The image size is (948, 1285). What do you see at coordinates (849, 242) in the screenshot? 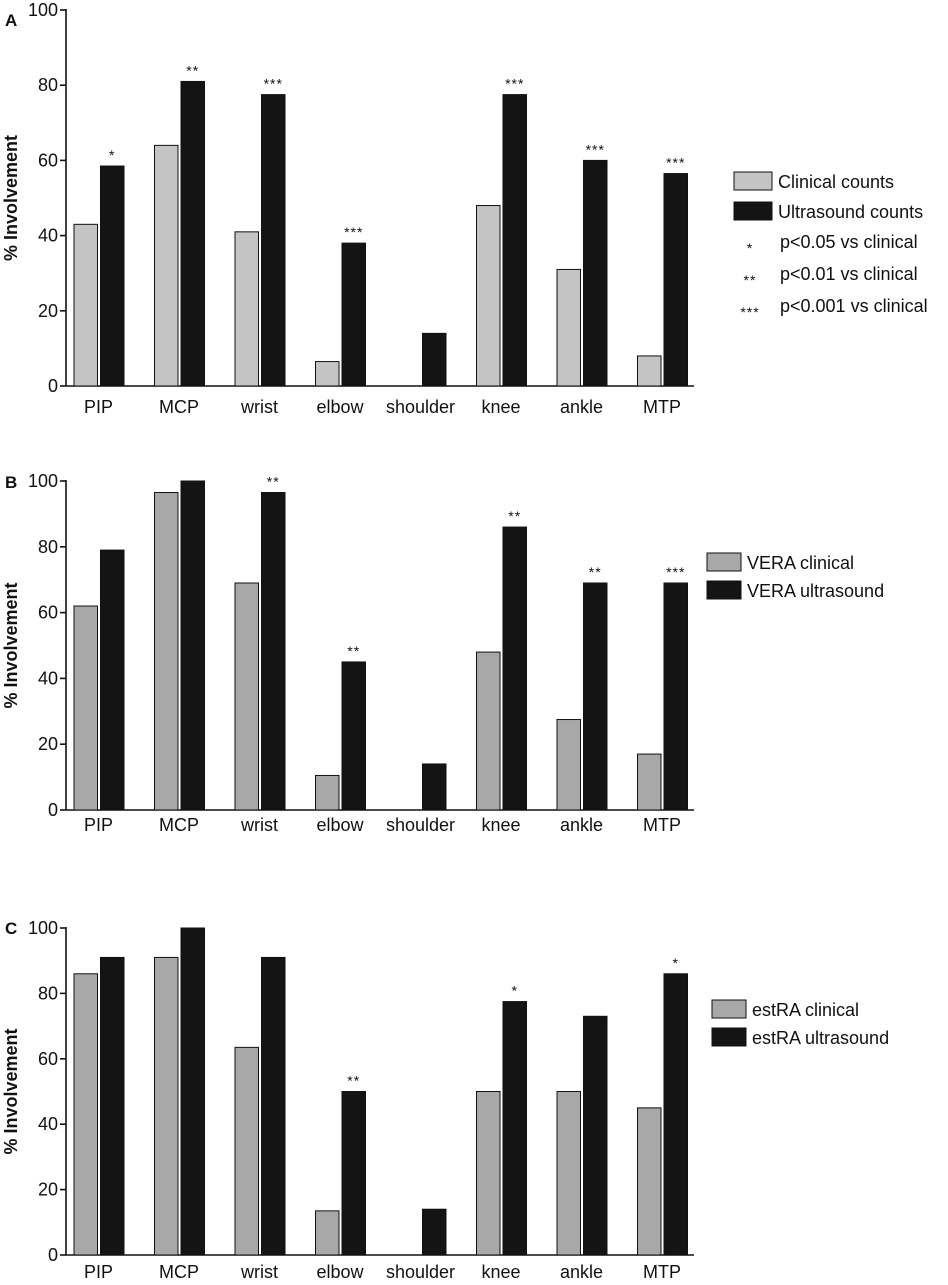
I see `legend-significance-text: p<0.05 vs clinical` at bounding box center [849, 242].